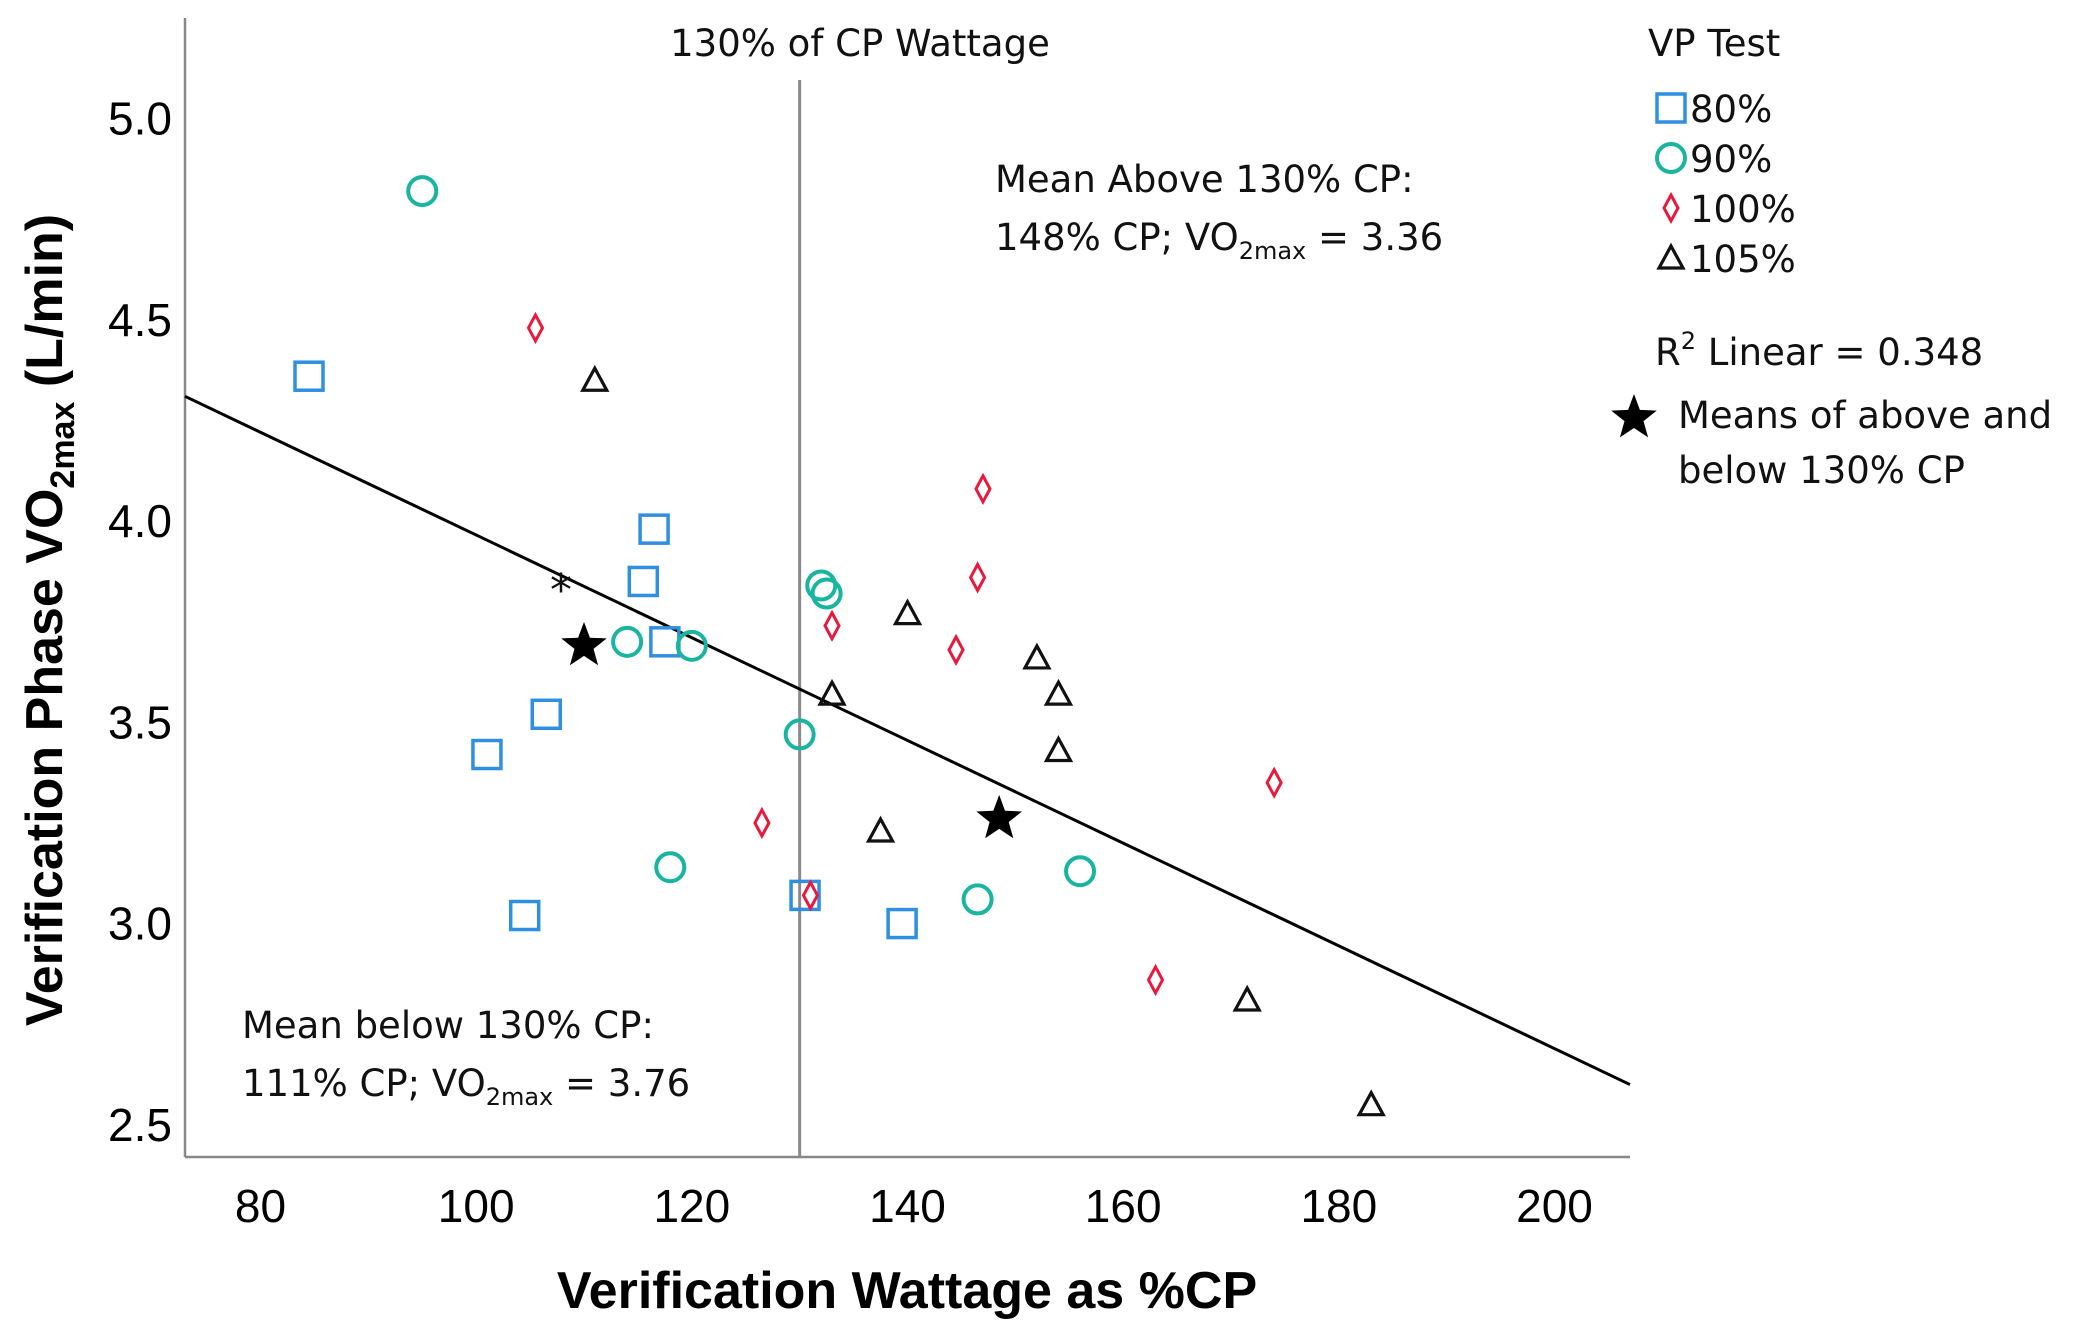 This screenshot has width=2081, height=1330. I want to click on legend-r2-prefix: R, so click(1668, 352).